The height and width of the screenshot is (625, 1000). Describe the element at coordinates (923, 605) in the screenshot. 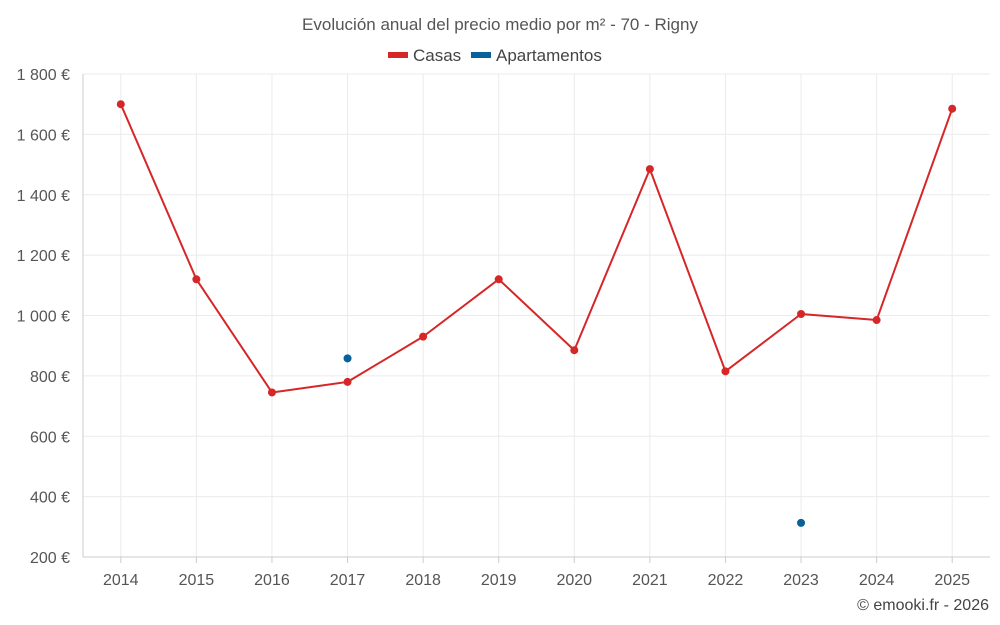

I see `credit-text: © emooki.fr - 2026` at that location.